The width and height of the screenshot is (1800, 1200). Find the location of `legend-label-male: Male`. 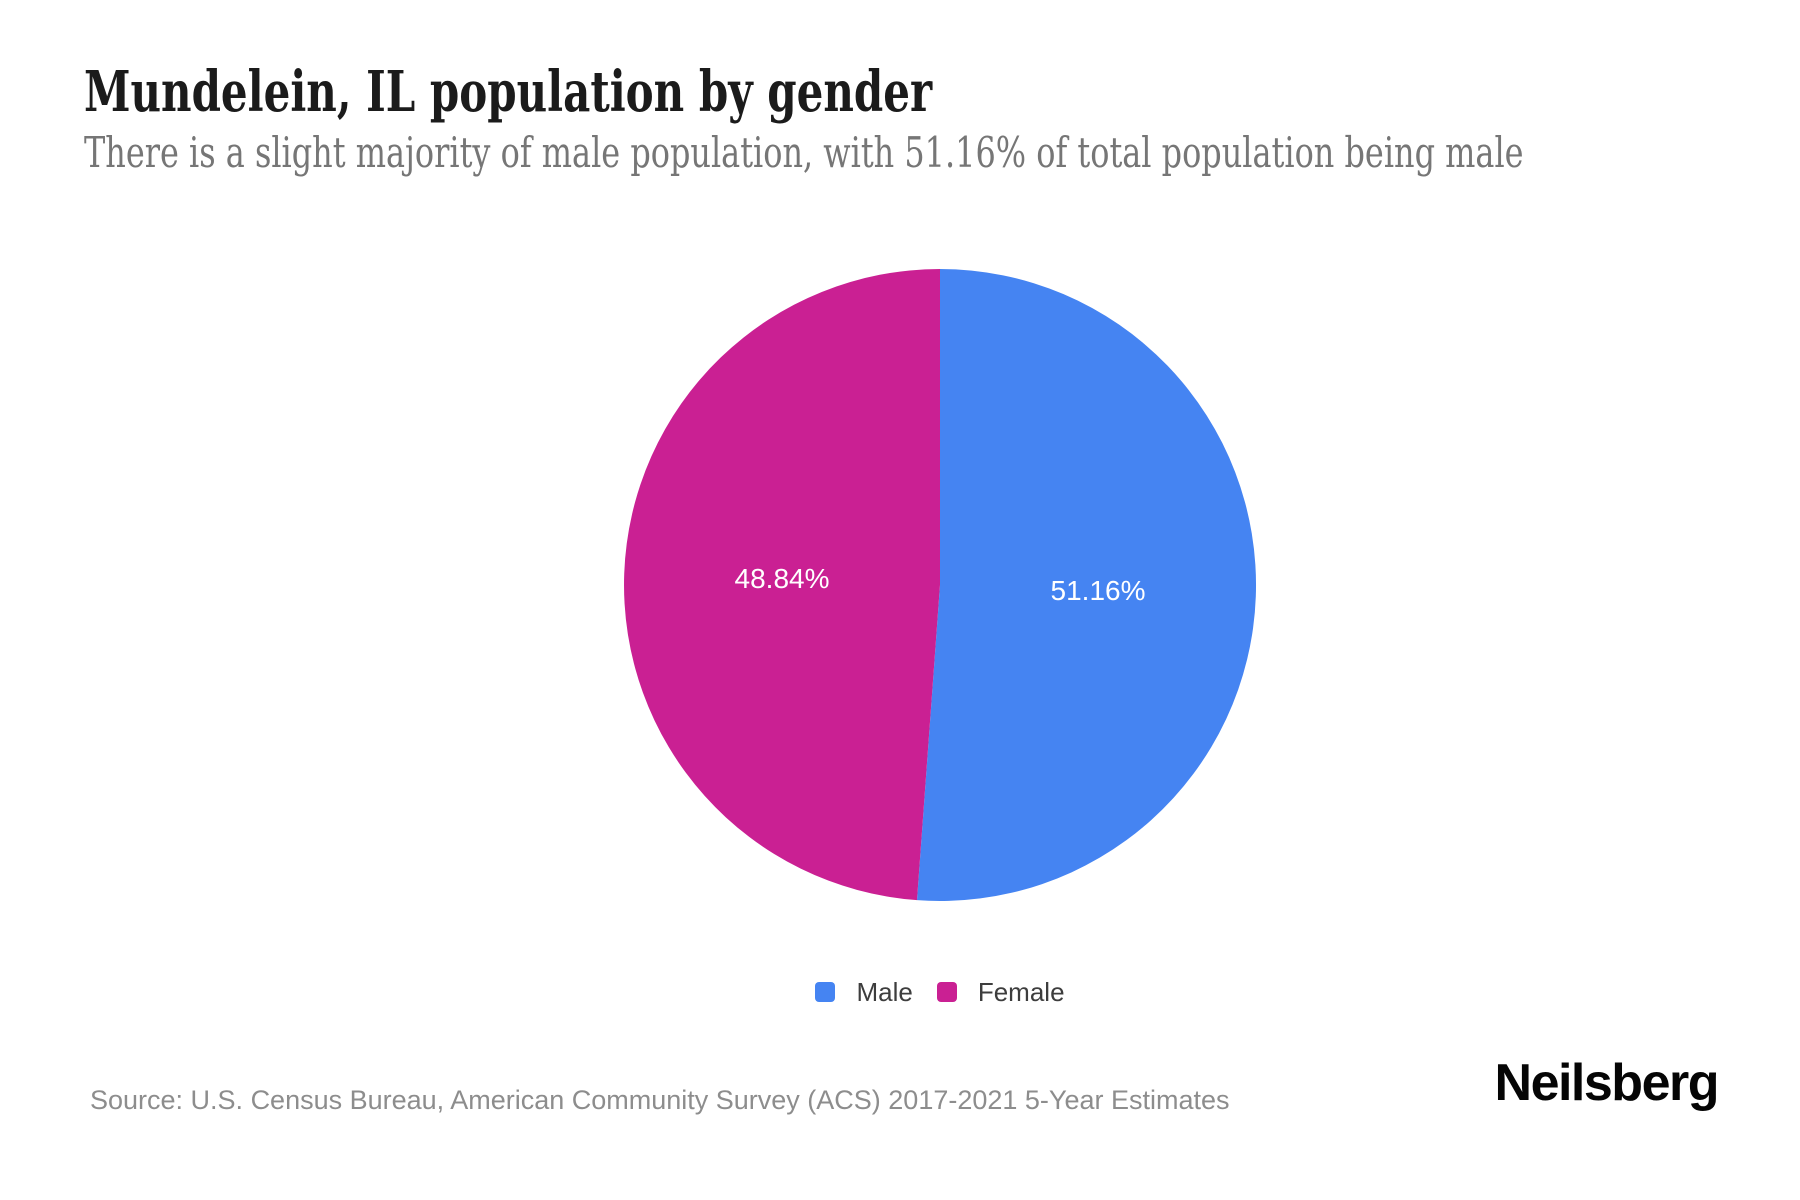

legend-label-male: Male is located at coordinates (884, 992).